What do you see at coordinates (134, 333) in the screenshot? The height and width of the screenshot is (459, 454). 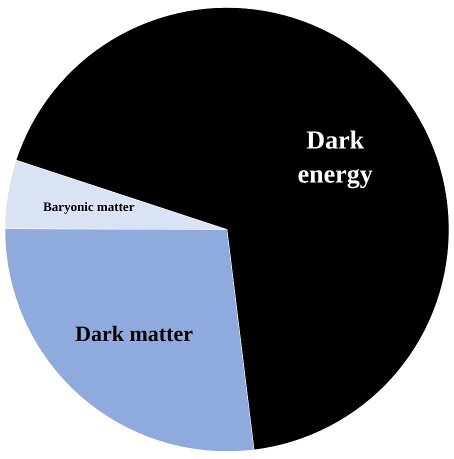 I see `slice-label: Dark matter` at bounding box center [134, 333].